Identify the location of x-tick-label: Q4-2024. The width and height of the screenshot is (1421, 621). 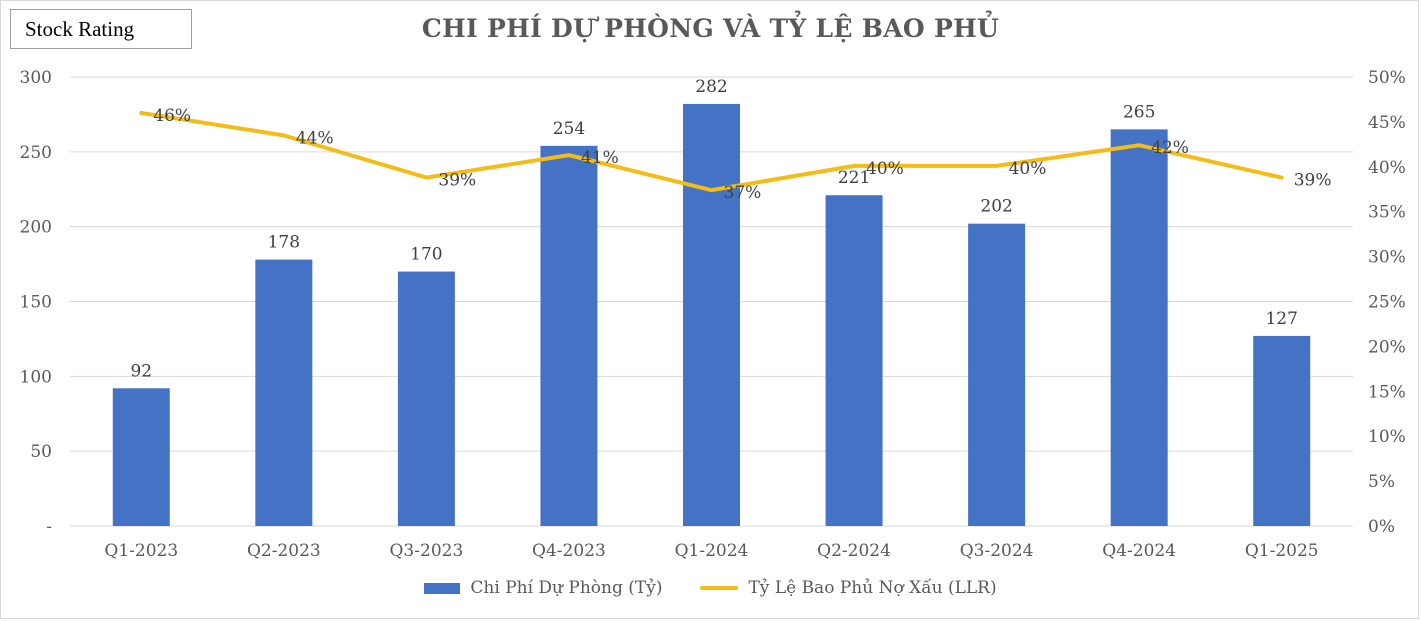
(1139, 551).